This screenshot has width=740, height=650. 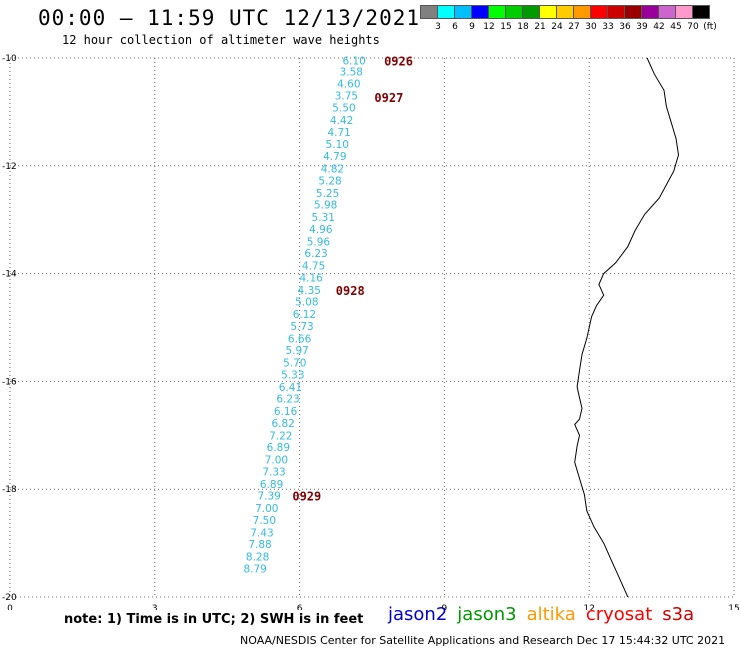 What do you see at coordinates (306, 303) in the screenshot?
I see `swh-value: 5.08` at bounding box center [306, 303].